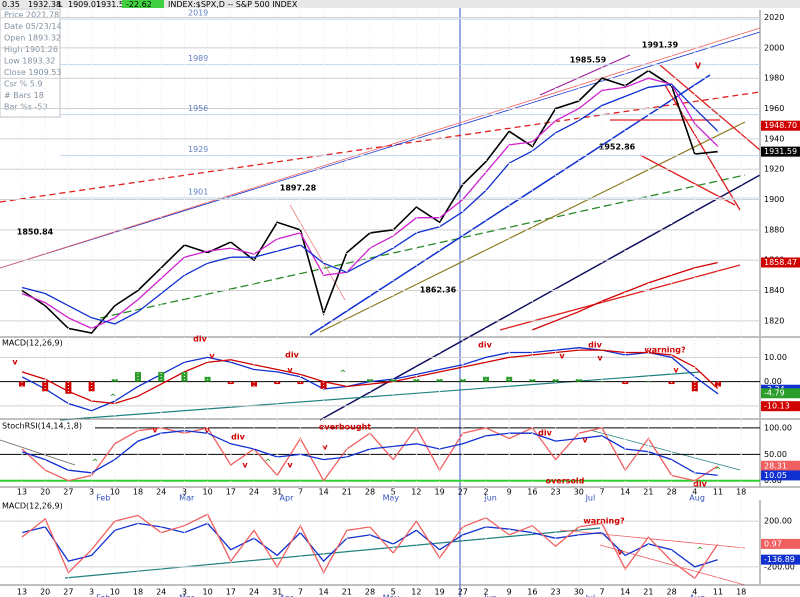 The height and width of the screenshot is (597, 800). What do you see at coordinates (698, 66) in the screenshot?
I see `annotation: V` at bounding box center [698, 66].